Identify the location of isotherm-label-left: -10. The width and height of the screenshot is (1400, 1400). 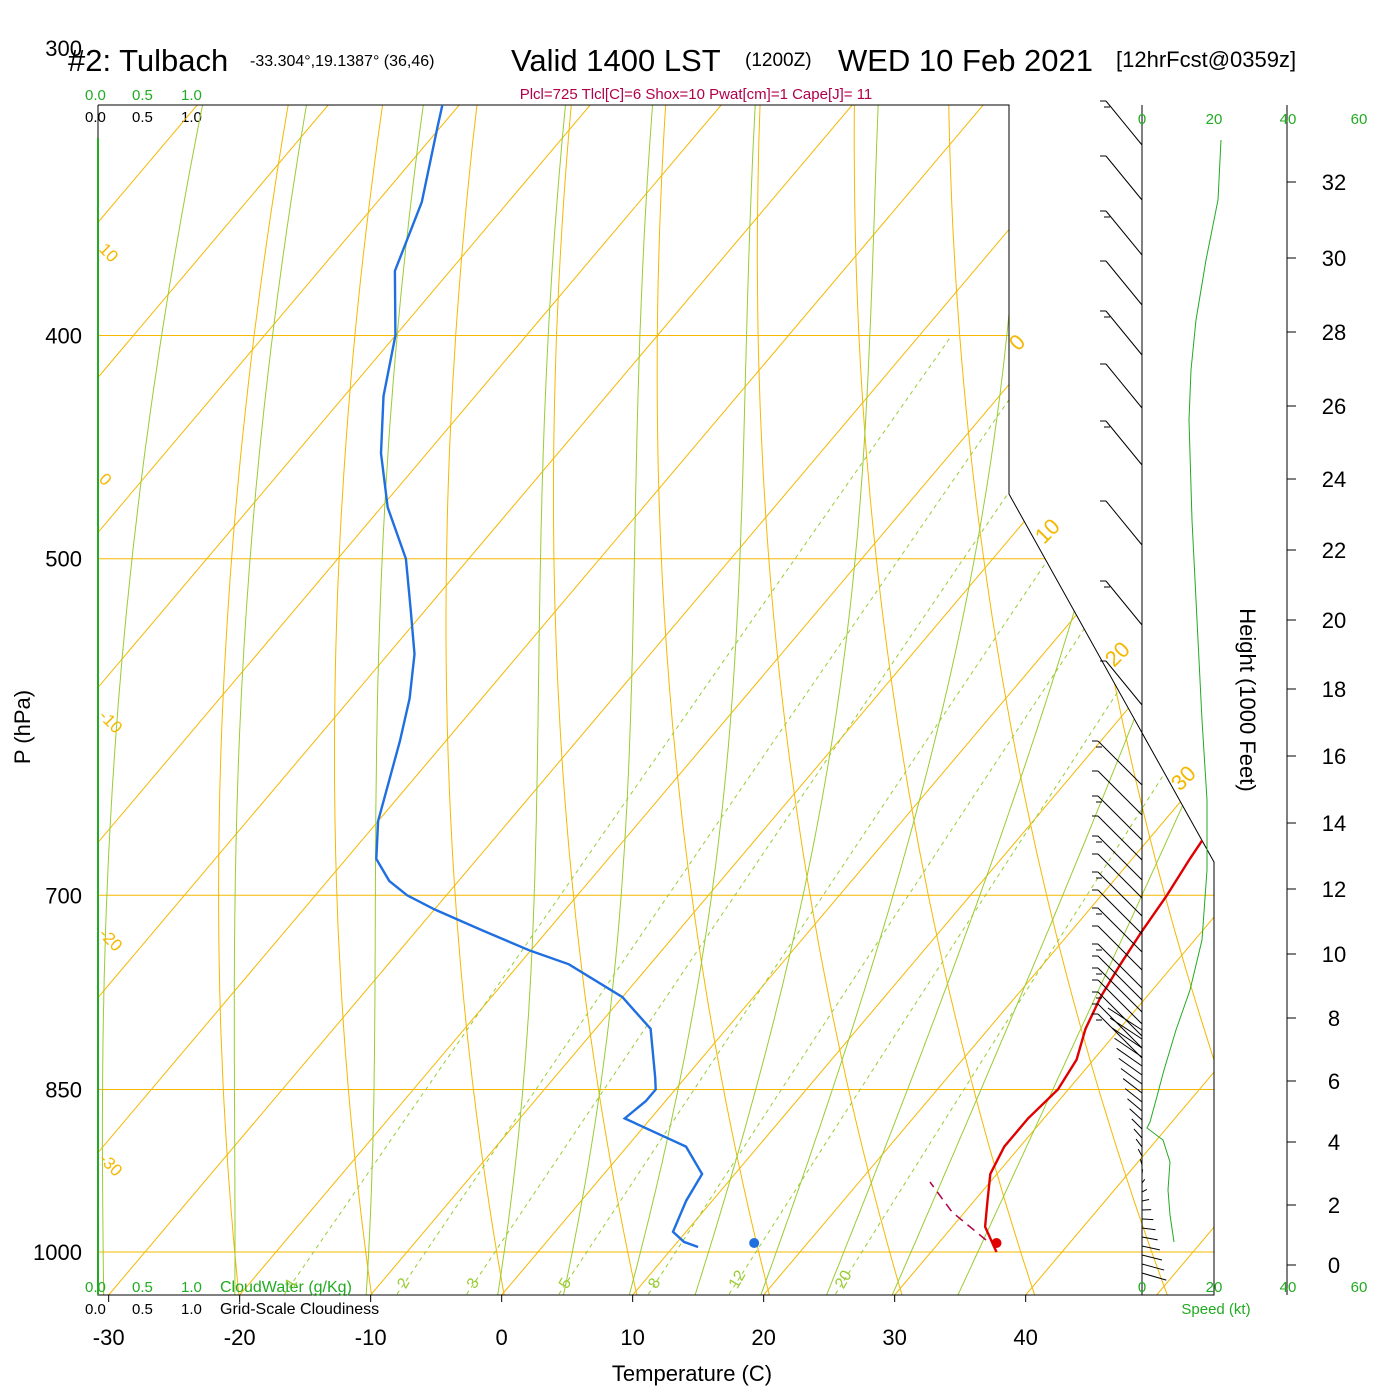
(110, 721).